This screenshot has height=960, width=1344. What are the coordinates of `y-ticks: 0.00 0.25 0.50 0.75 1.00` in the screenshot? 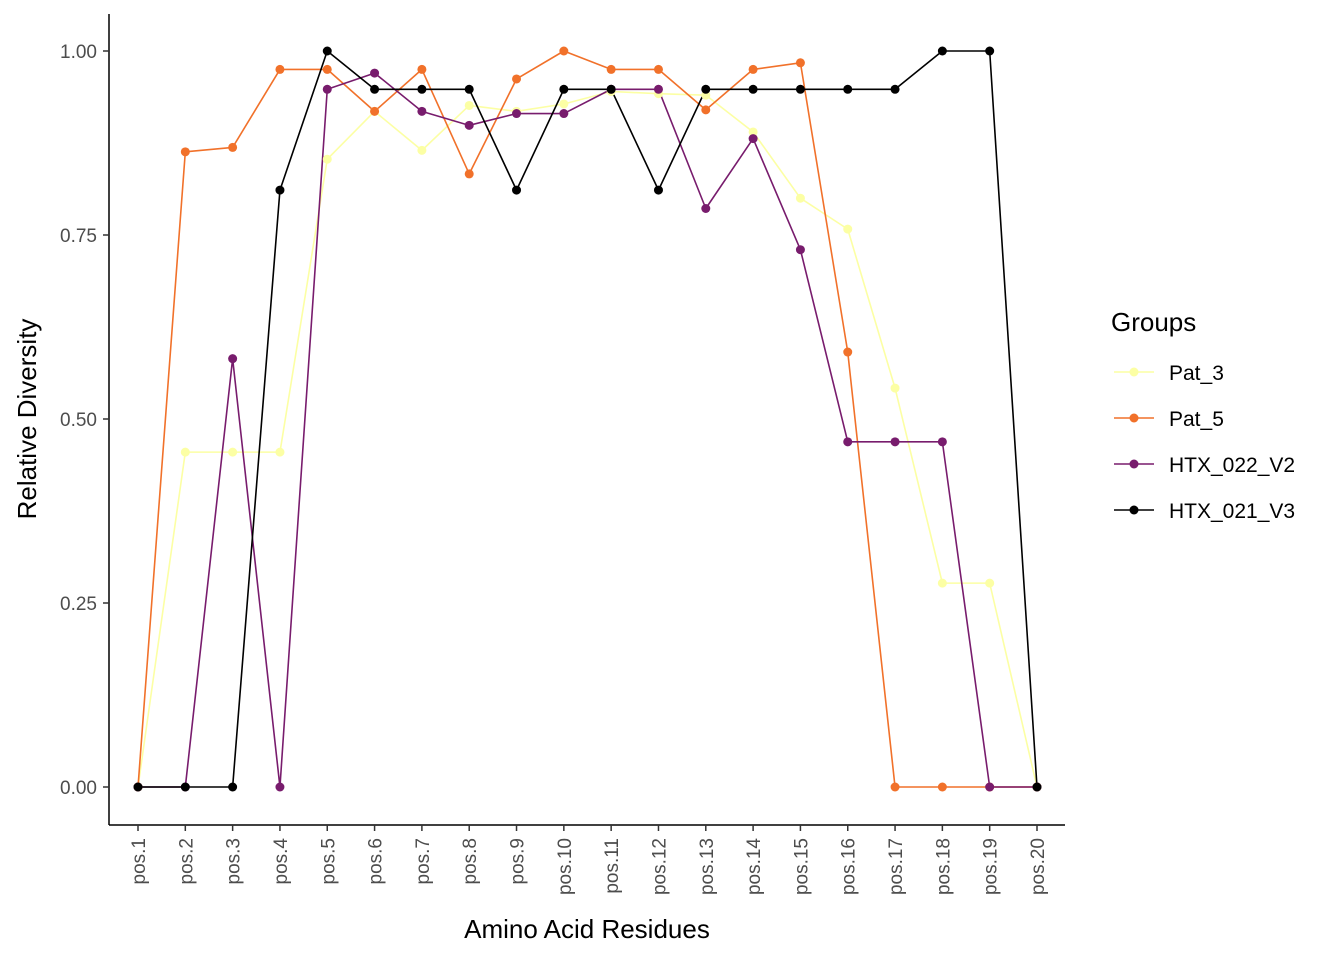 It's located at (84, 420).